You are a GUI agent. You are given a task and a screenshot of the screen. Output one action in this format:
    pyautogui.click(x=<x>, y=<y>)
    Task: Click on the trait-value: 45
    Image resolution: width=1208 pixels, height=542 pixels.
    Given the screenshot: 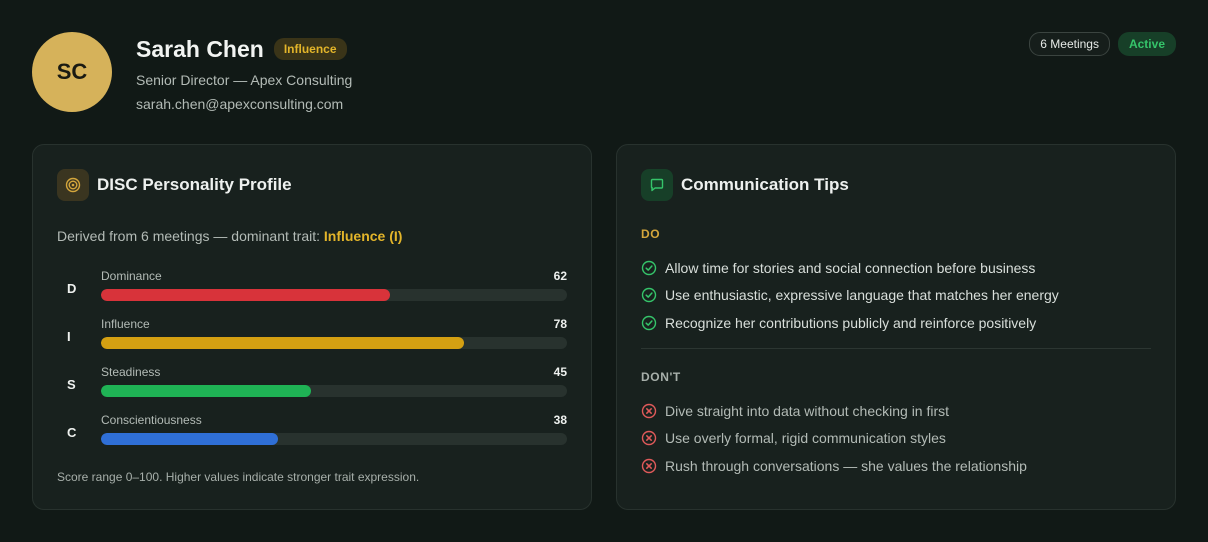 What is the action you would take?
    pyautogui.click(x=560, y=372)
    